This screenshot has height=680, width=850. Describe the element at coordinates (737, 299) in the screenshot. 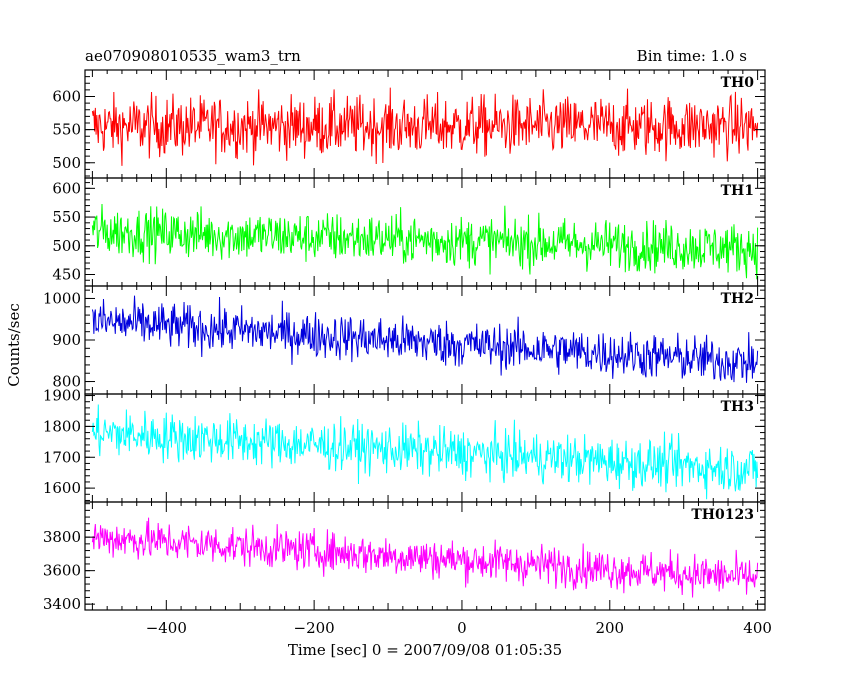

I see `panel-label: TH2` at that location.